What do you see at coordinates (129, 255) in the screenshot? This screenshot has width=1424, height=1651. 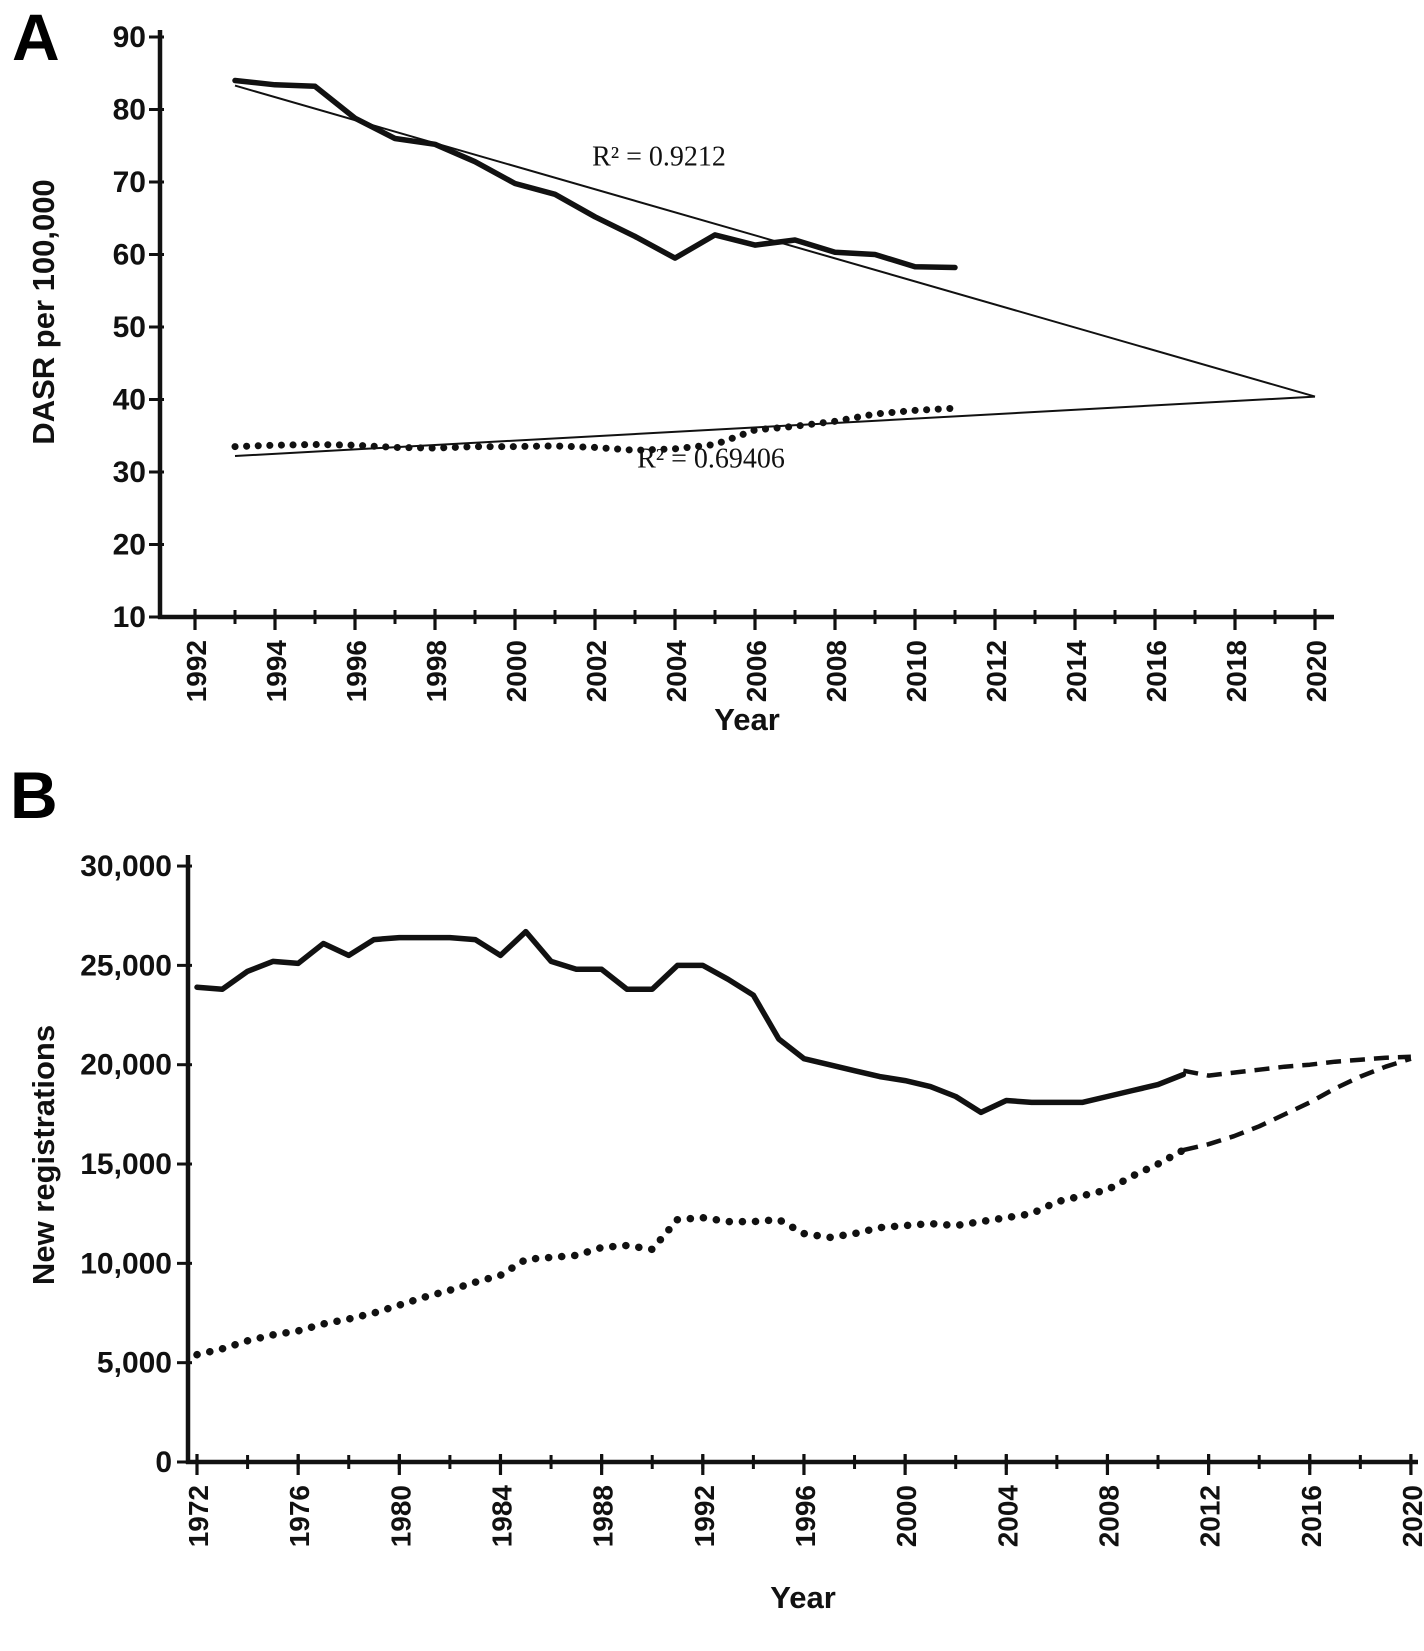 I see `y-tick-label: 60` at bounding box center [129, 255].